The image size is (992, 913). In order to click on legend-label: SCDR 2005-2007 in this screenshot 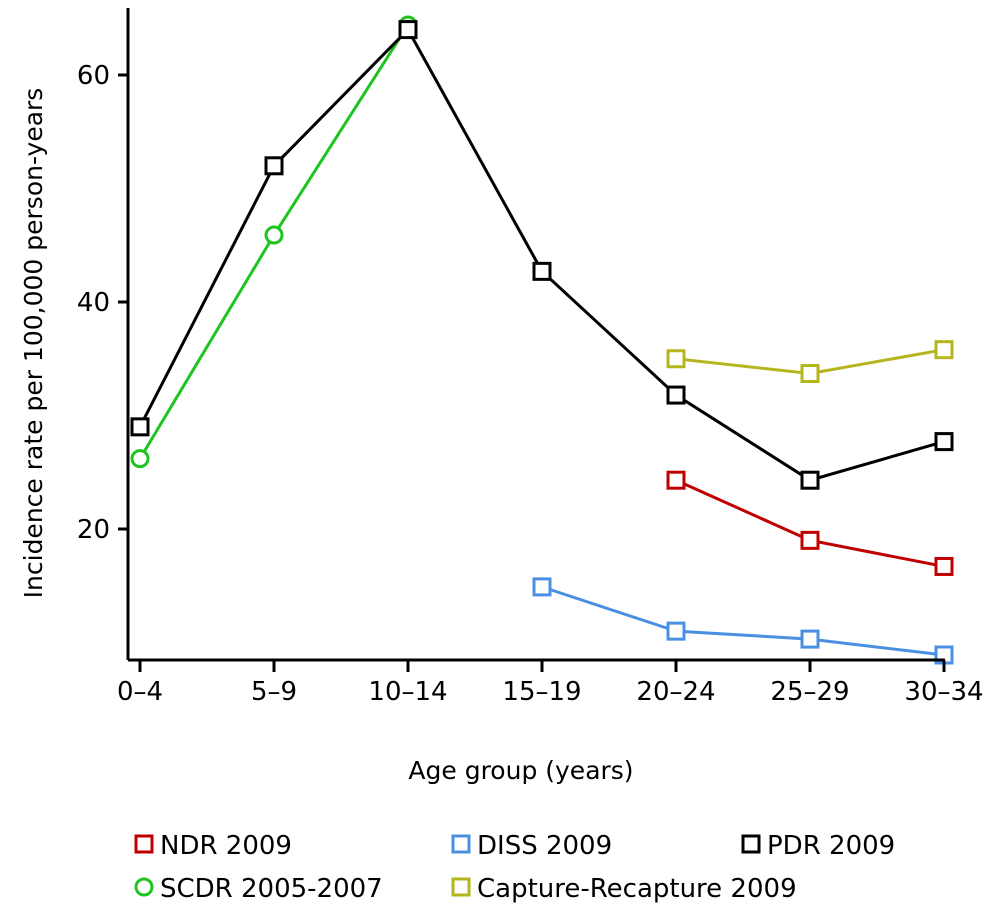, I will do `click(271, 889)`.